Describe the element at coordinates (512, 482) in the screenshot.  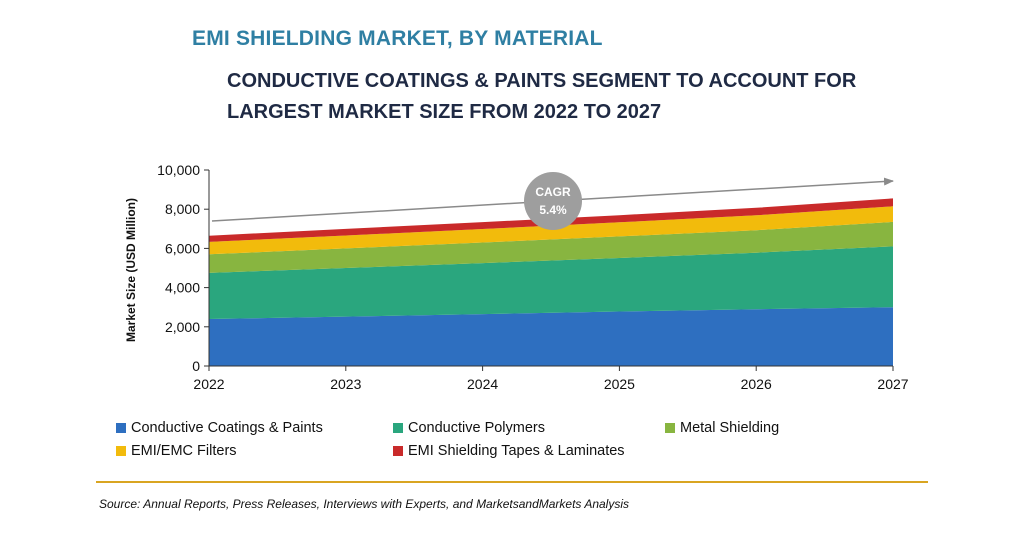
I see `footer-divider` at that location.